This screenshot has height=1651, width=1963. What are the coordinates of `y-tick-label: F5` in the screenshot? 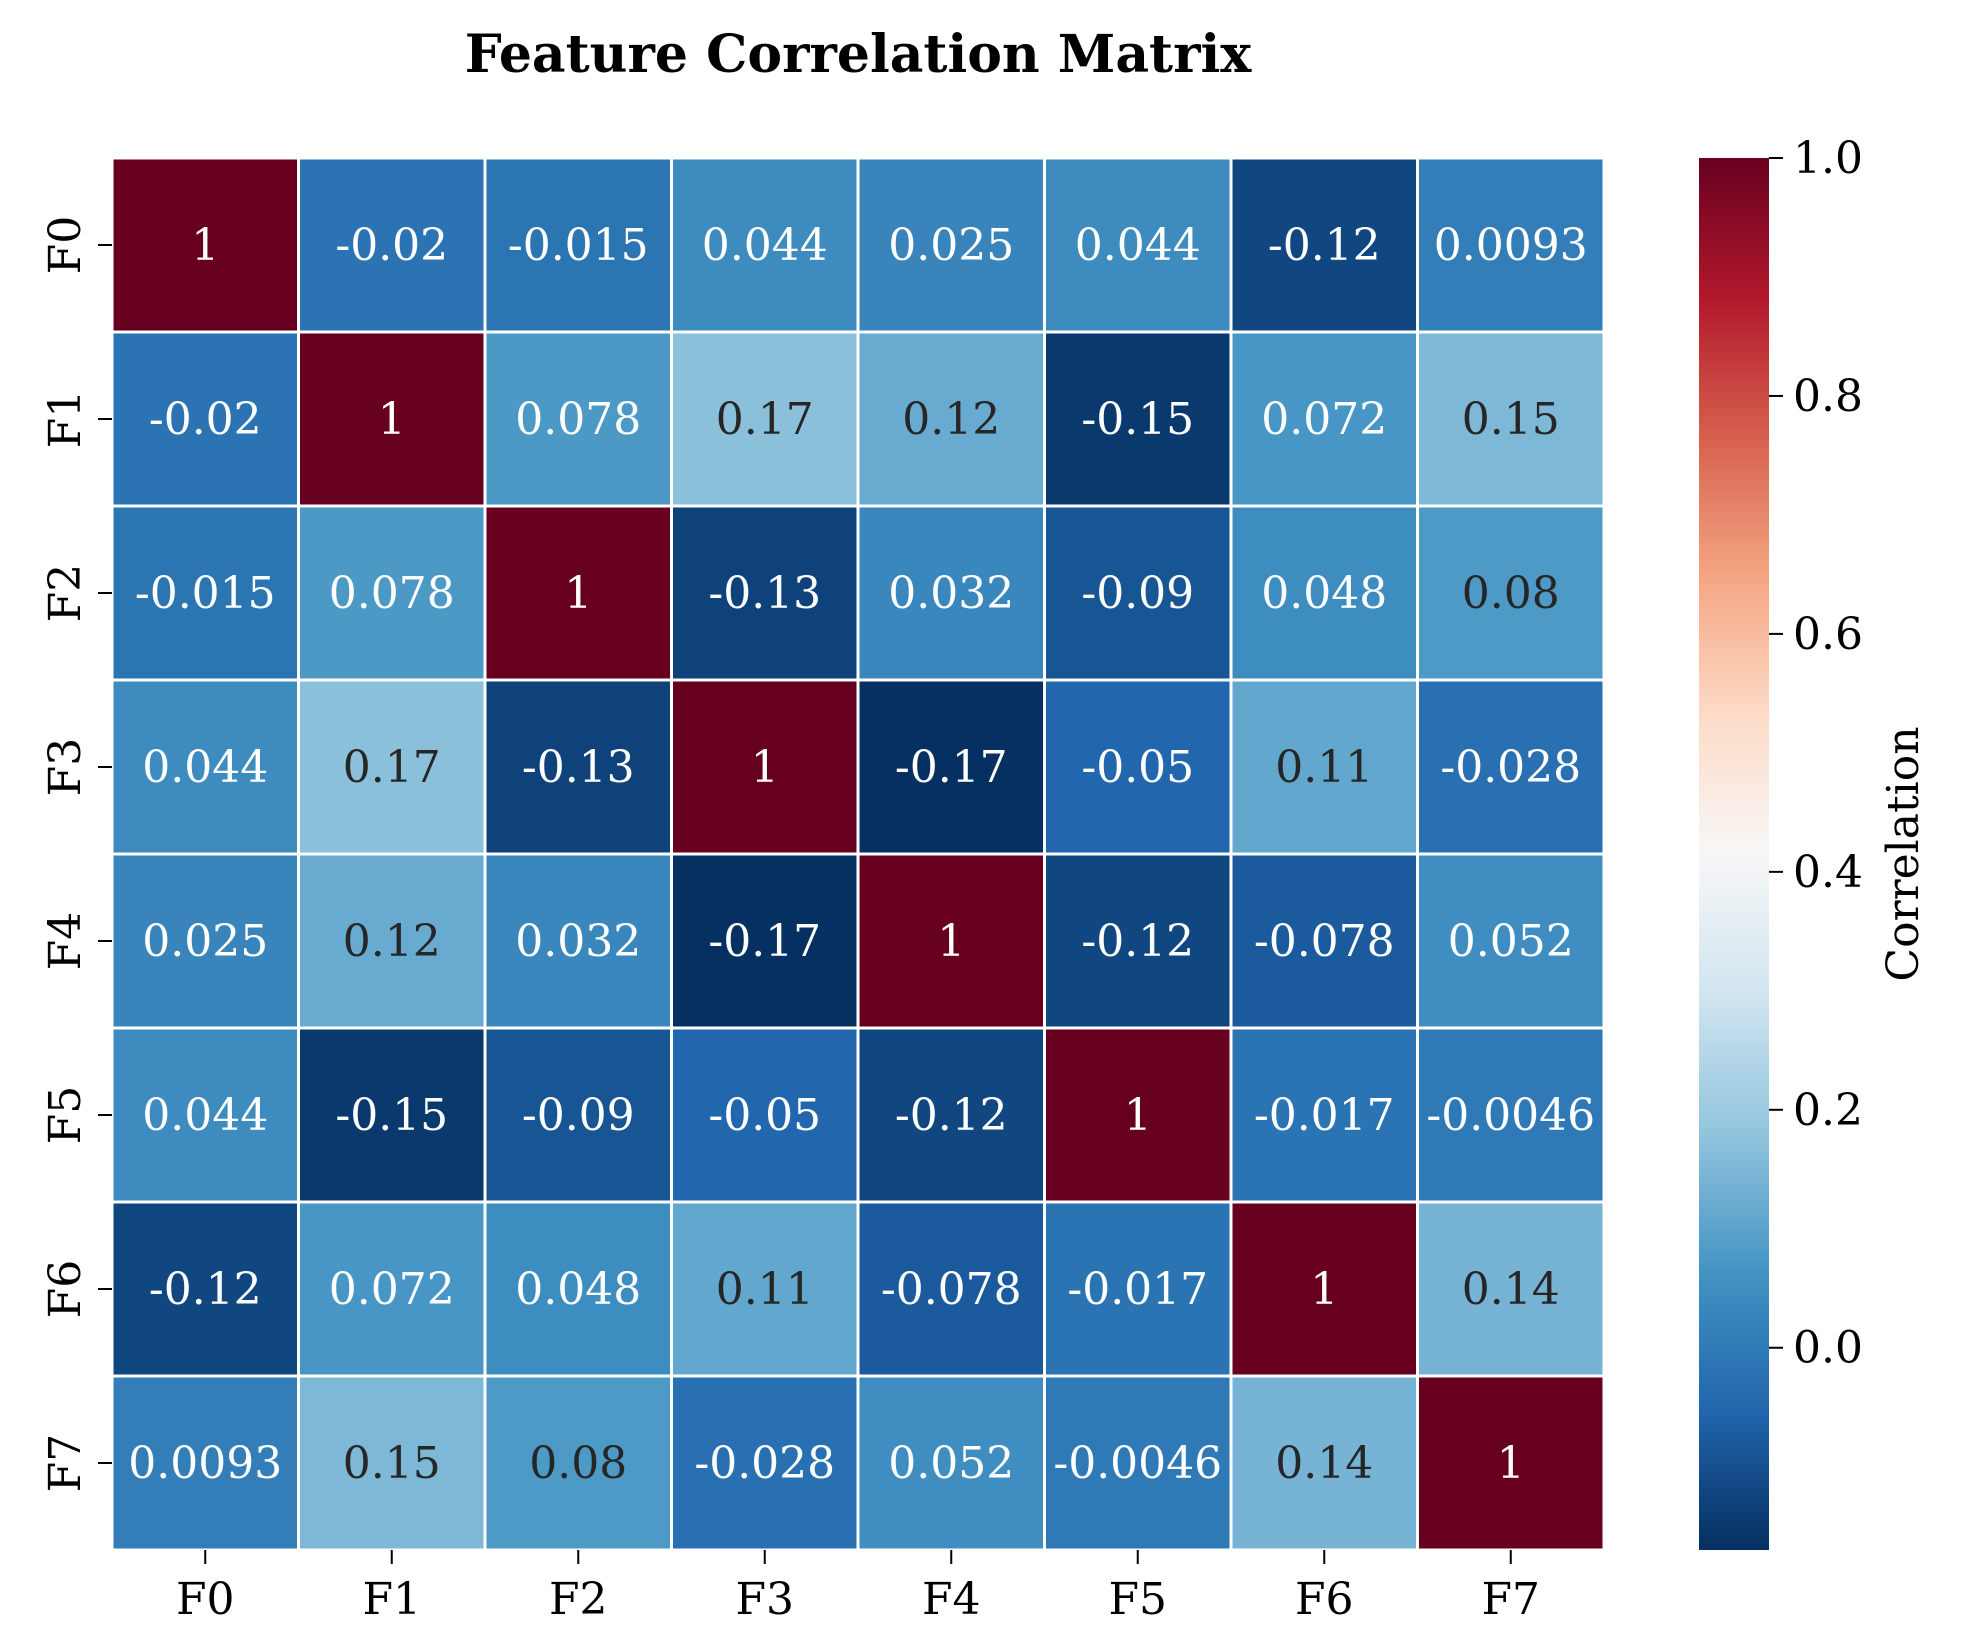 It's located at (65, 1115).